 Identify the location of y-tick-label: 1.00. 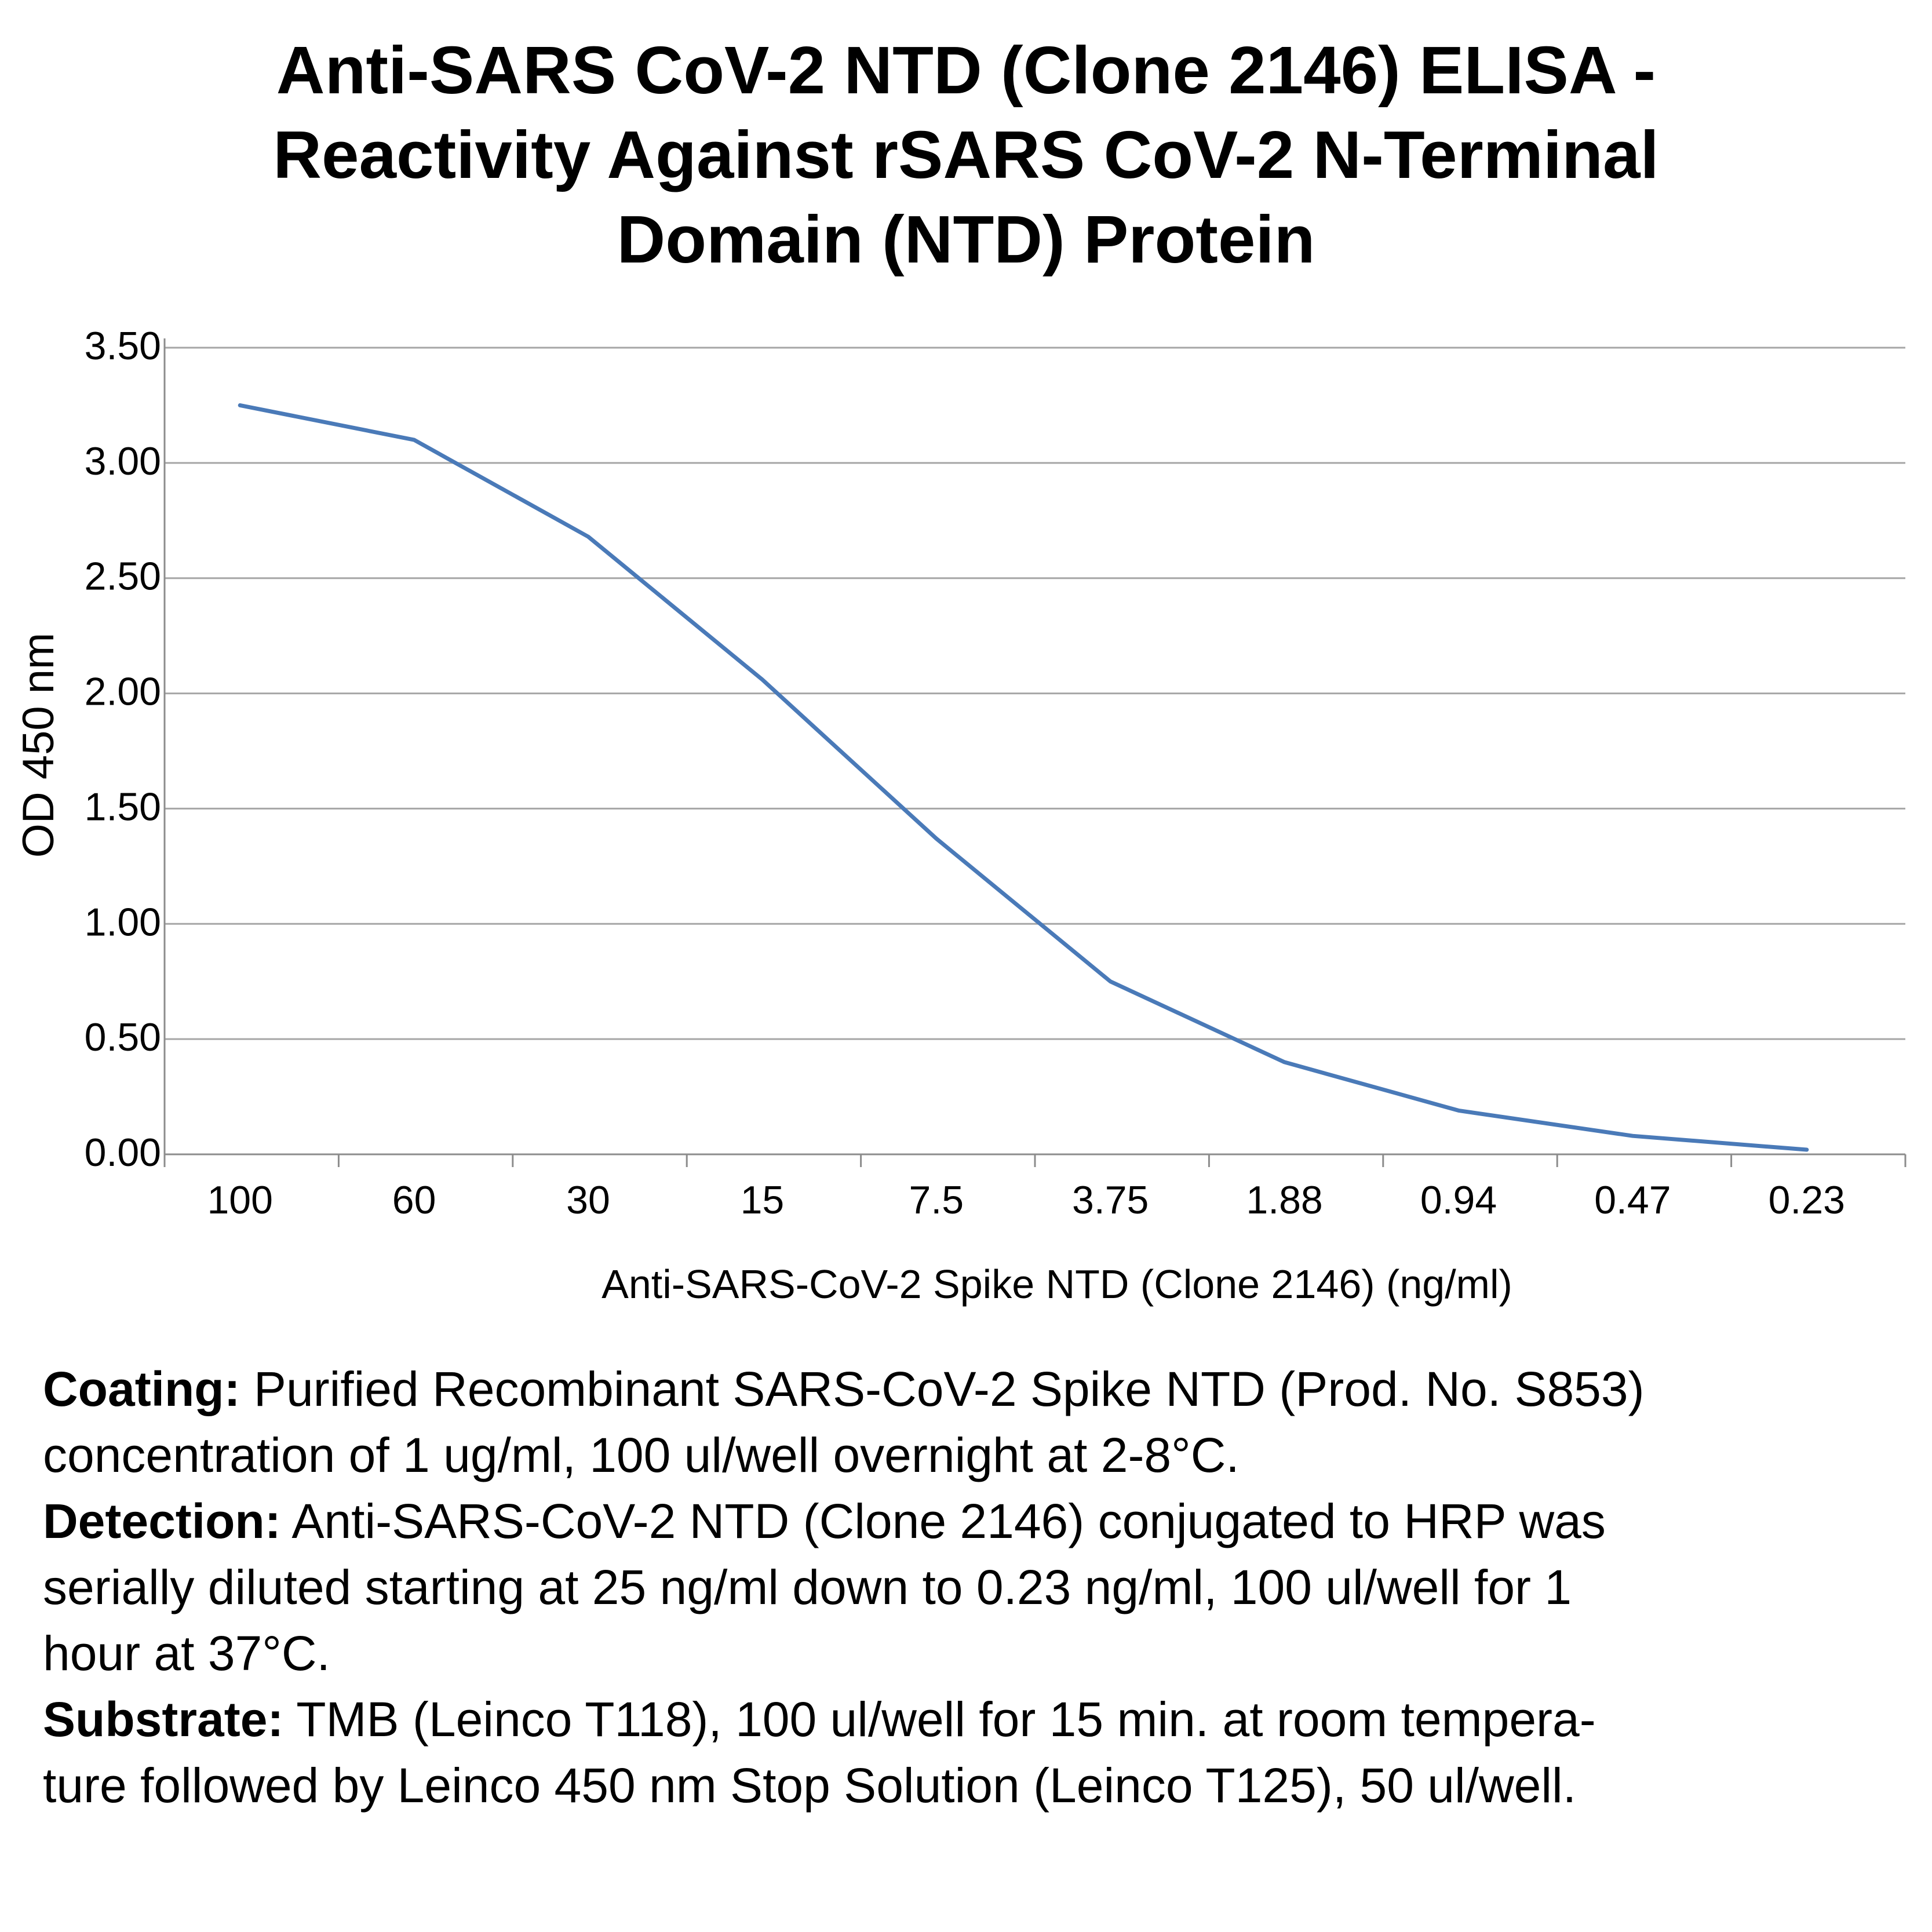
(123, 922).